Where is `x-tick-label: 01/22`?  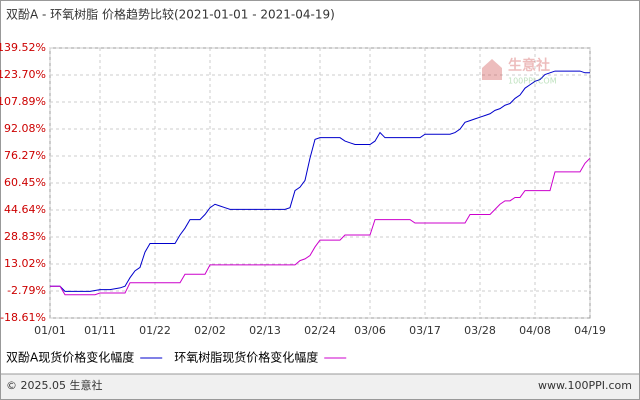
x-tick-label: 01/22 is located at coordinates (155, 330).